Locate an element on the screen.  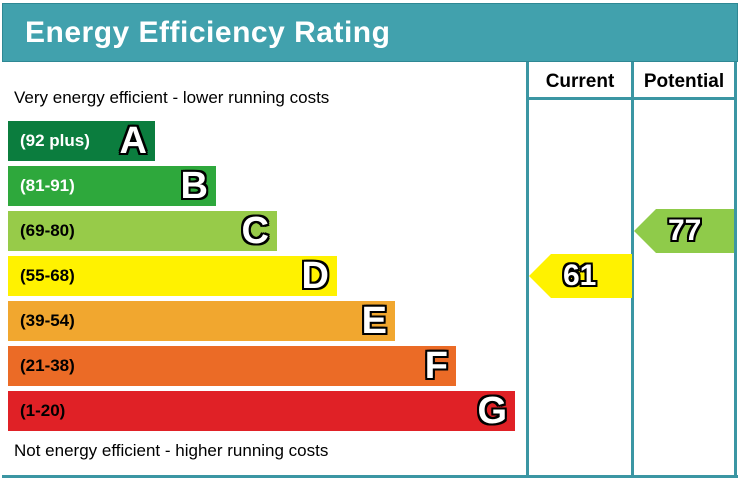
band-range-label: (69-80) is located at coordinates (47, 230).